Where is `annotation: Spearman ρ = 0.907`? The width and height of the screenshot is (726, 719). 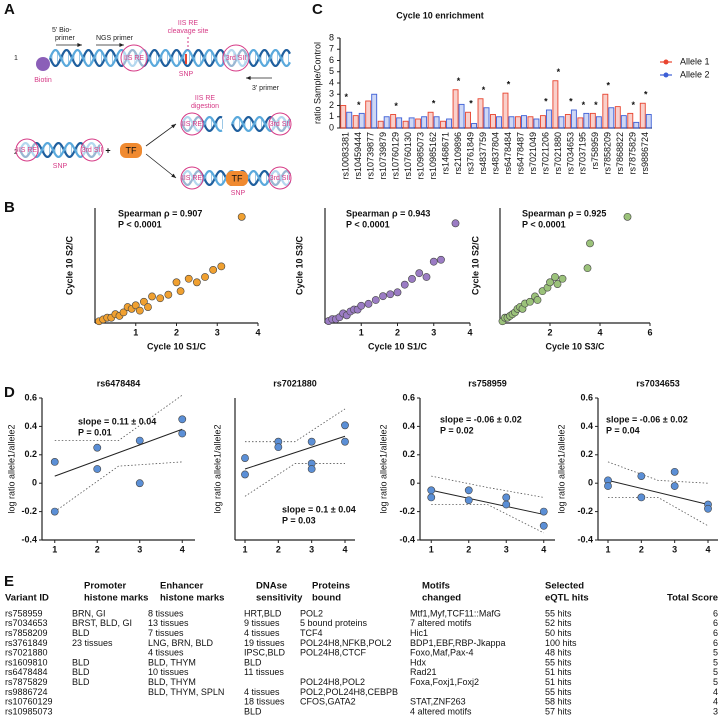
annotation: Spearman ρ = 0.907 is located at coordinates (160, 213).